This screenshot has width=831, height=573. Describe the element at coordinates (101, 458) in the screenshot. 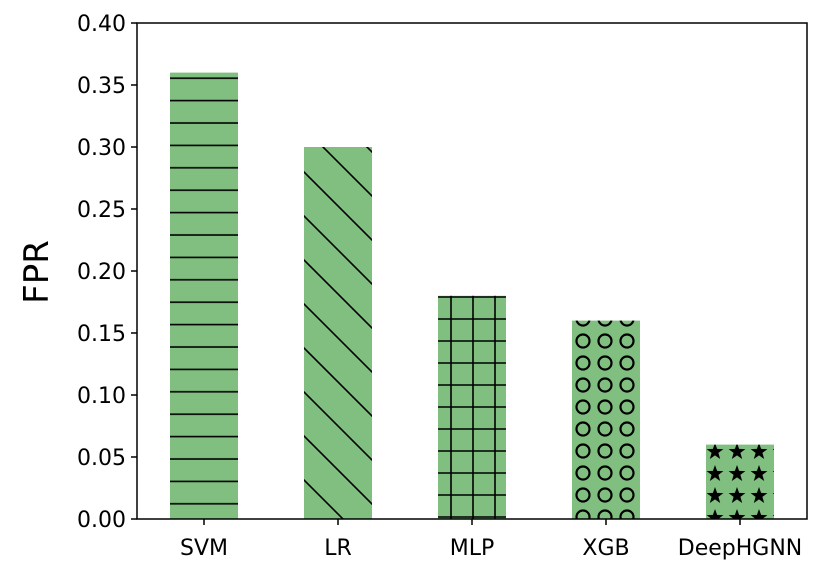

I see `y-tick-label: 0.05` at that location.